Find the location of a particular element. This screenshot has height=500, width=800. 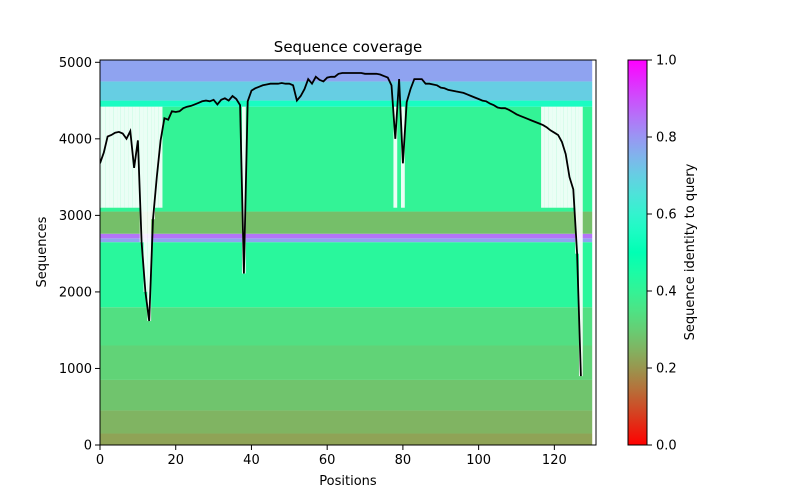

y-tick-label: 3000 is located at coordinates (75, 216).